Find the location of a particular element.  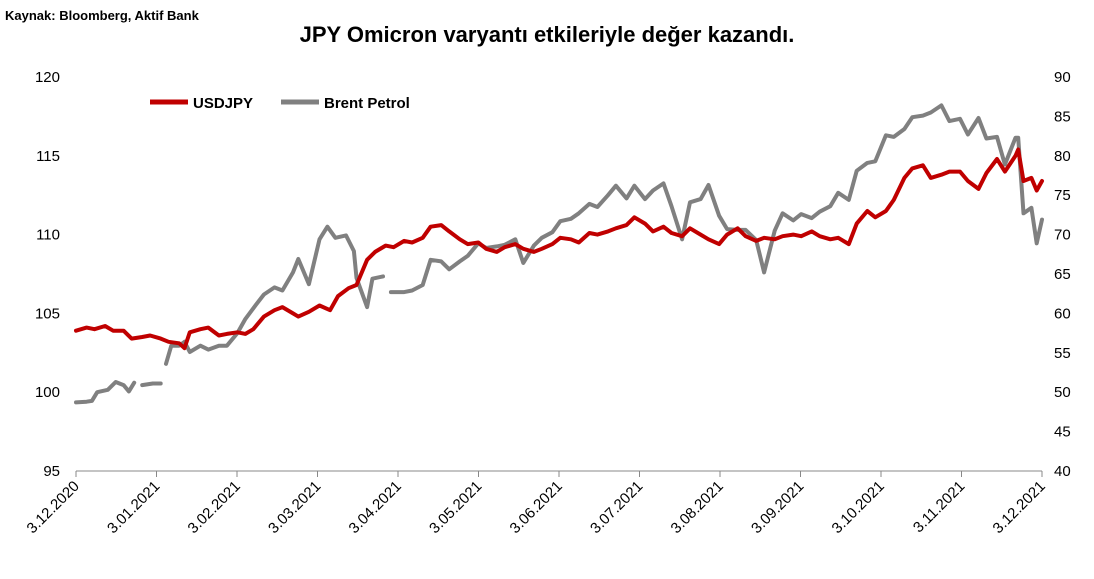

legend-label-usdjpy: USDJPY is located at coordinates (223, 103).